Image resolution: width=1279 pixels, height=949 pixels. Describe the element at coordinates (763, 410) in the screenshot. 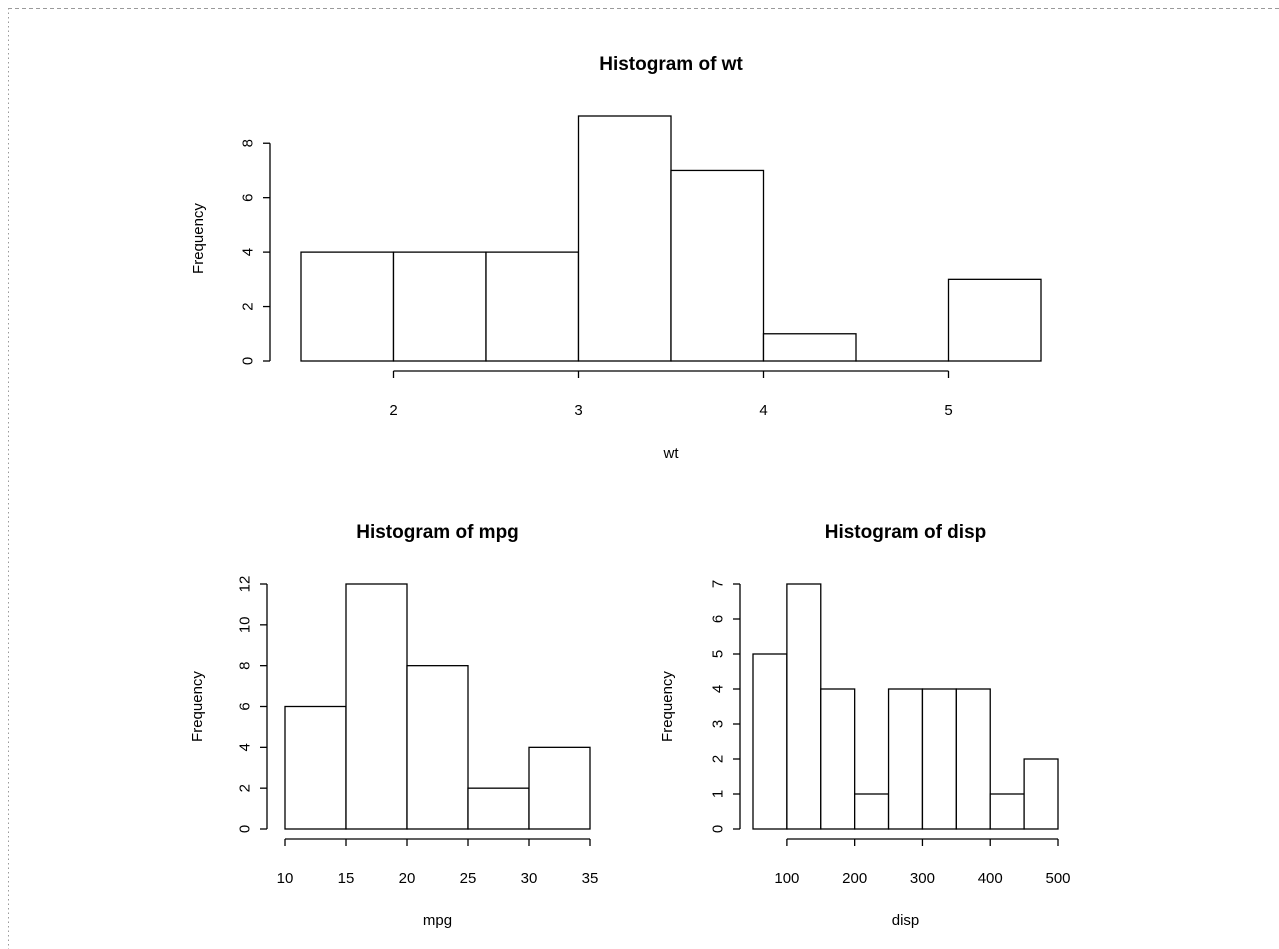

I see `x-tick-label: 4` at that location.